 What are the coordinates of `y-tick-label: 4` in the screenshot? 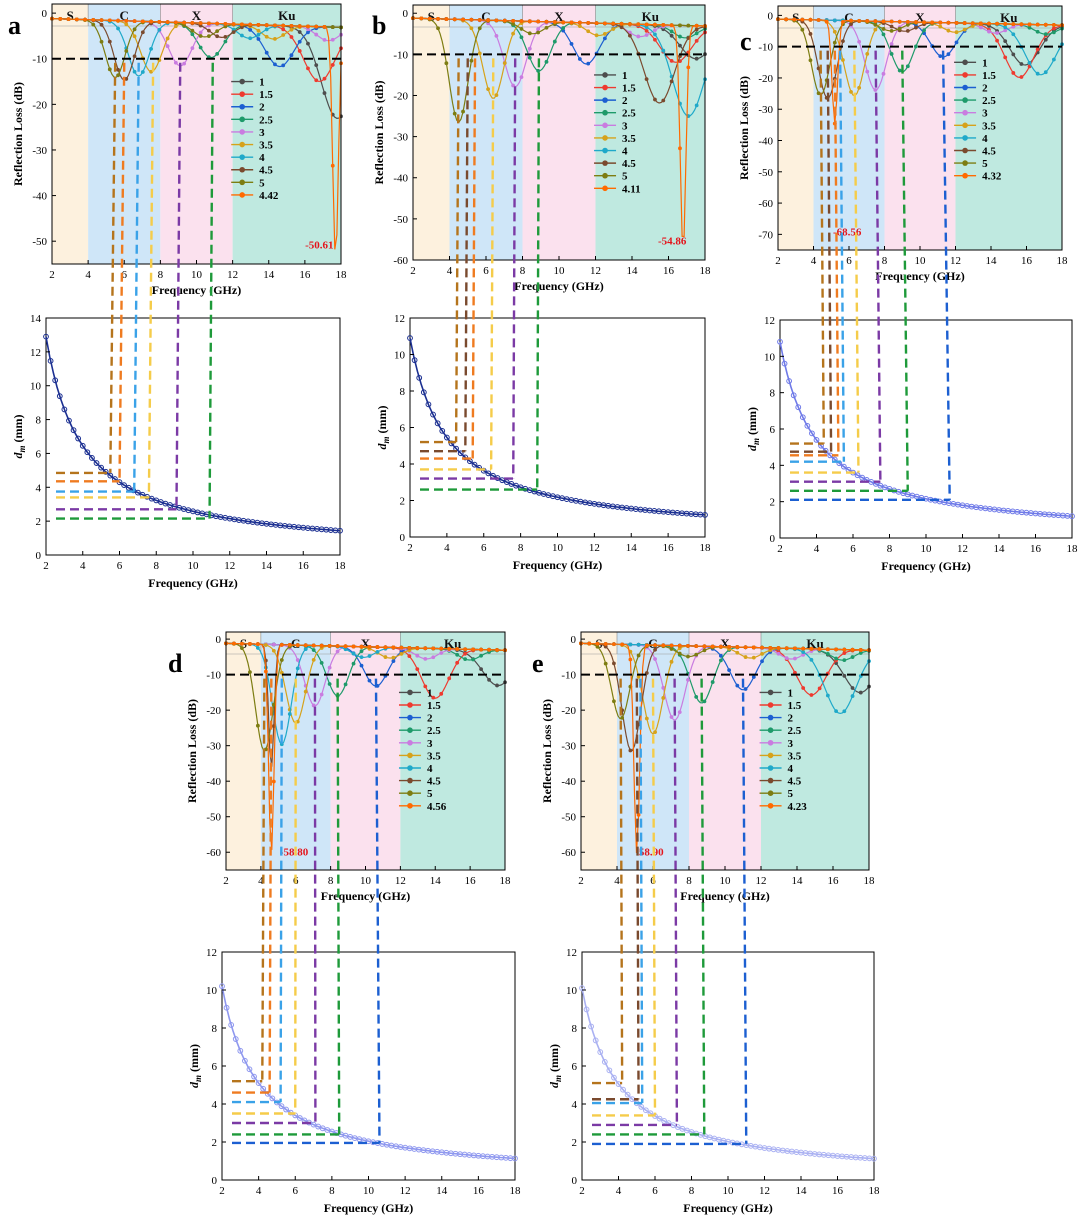 It's located at (575, 1105).